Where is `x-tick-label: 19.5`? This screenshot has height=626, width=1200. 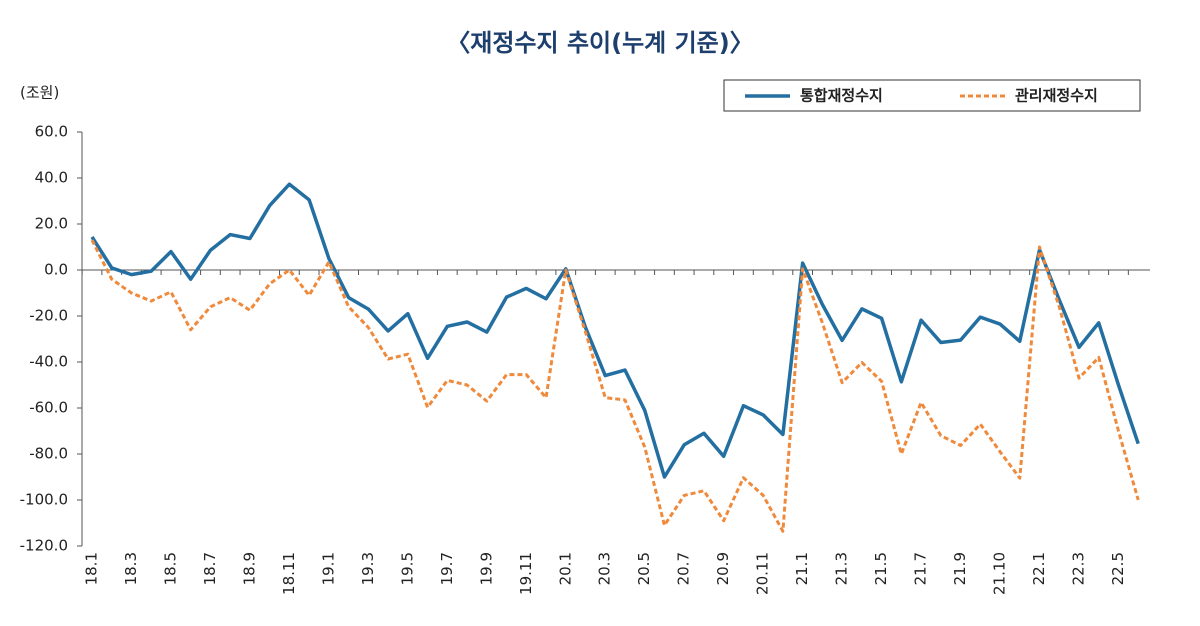 x-tick-label: 19.5 is located at coordinates (407, 568).